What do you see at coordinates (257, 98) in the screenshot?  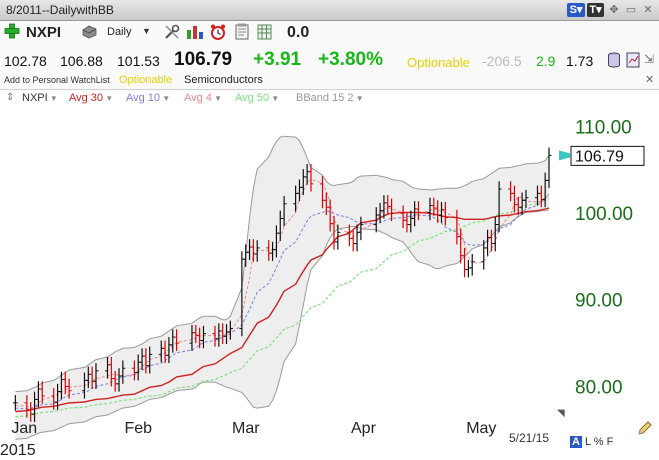 I see `study-item-avg50: Avg 50 ▼` at bounding box center [257, 98].